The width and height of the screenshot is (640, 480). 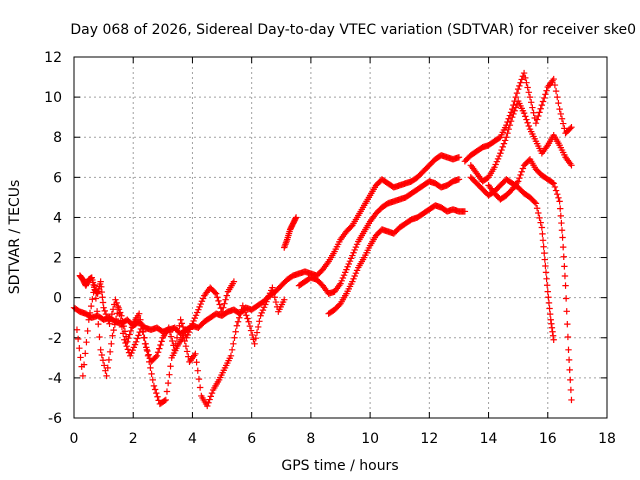 I want to click on y-tick-label: -6, so click(x=55, y=419).